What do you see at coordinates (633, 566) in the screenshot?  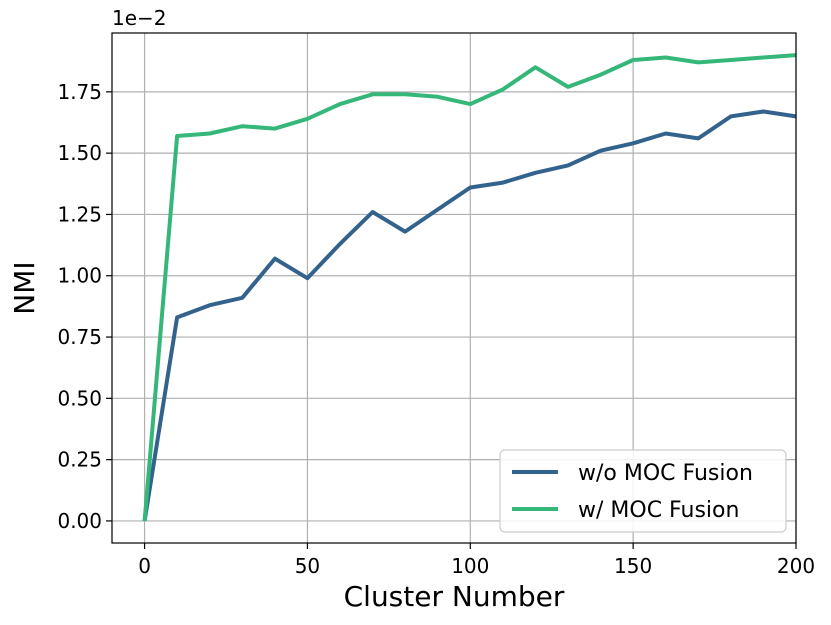 I see `x-tick-label: 150` at bounding box center [633, 566].